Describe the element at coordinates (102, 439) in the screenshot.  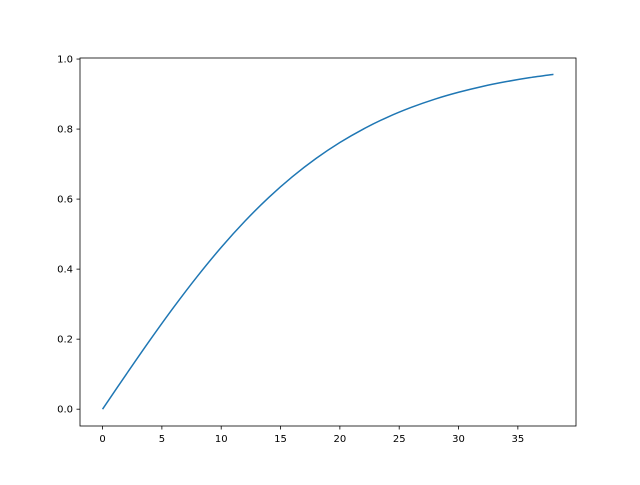
I see `x-tick-label: 0` at that location.